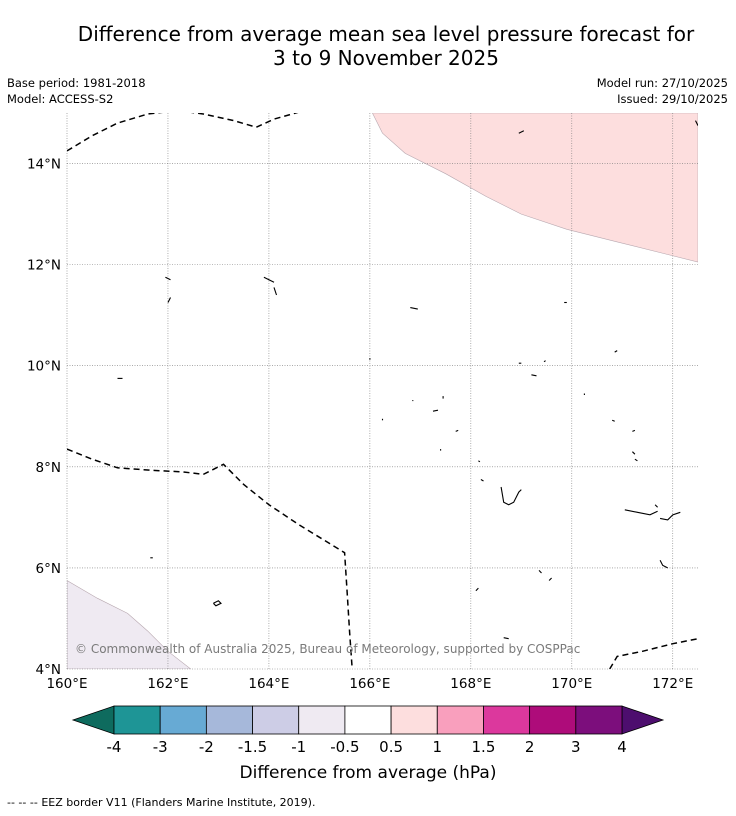  I want to click on title-line-2: 3 to 9 November 2025, so click(386, 58).